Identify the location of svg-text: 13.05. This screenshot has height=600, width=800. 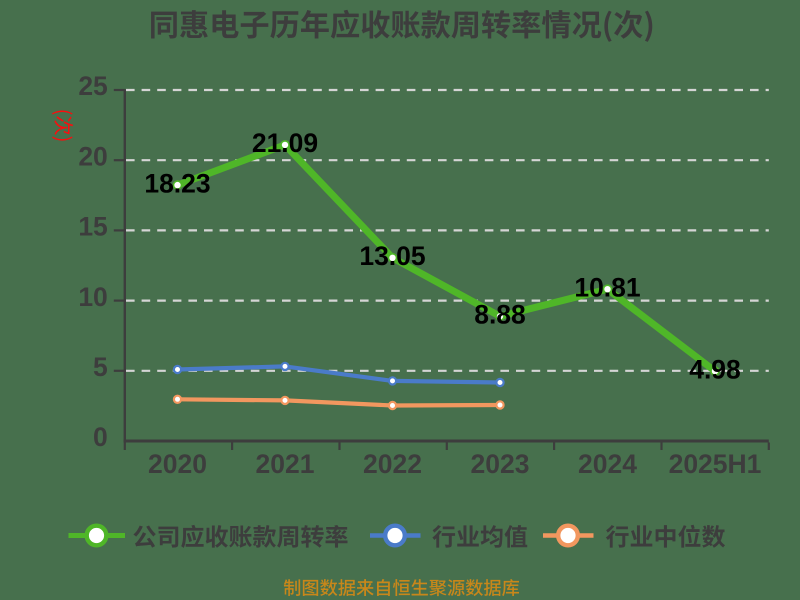
(392, 256).